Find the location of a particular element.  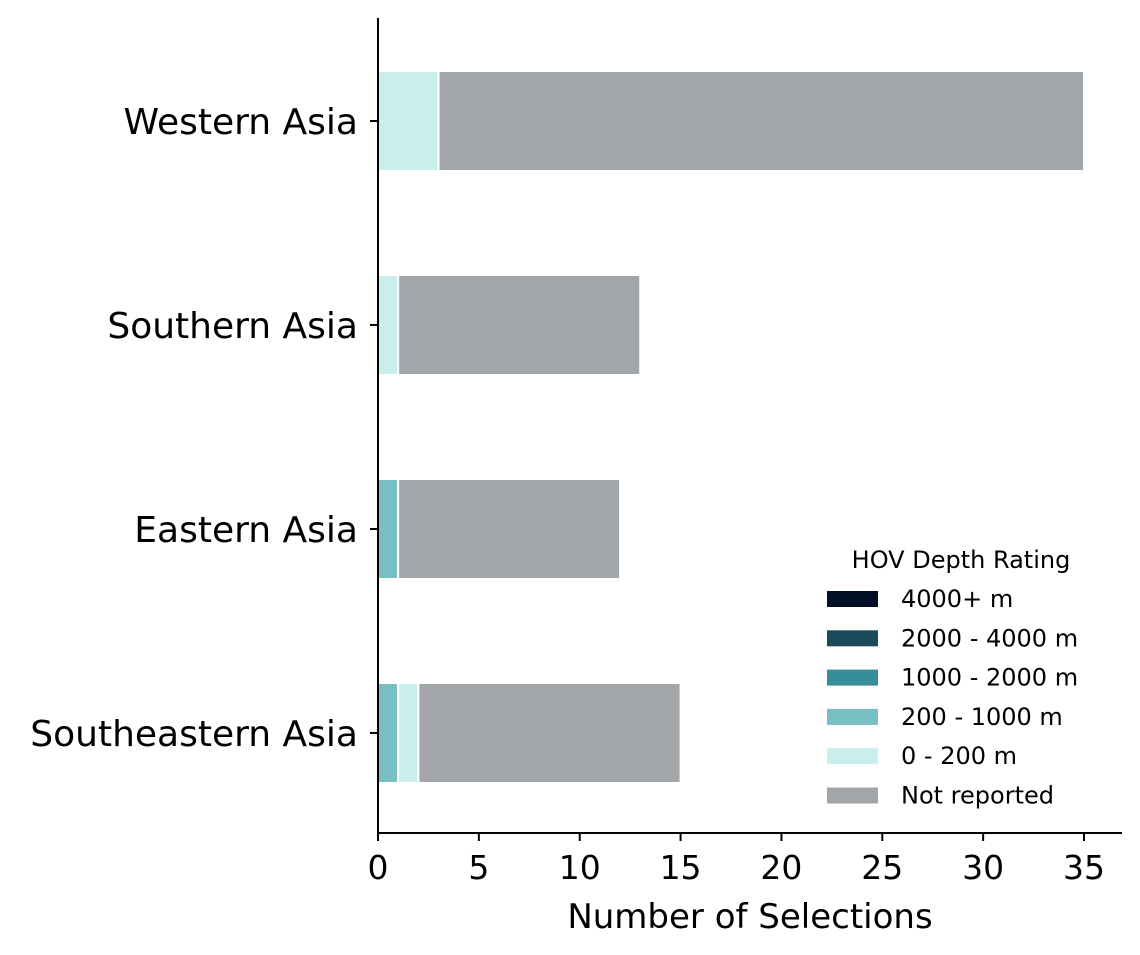

x-axis-label: Number of Selections is located at coordinates (749, 917).